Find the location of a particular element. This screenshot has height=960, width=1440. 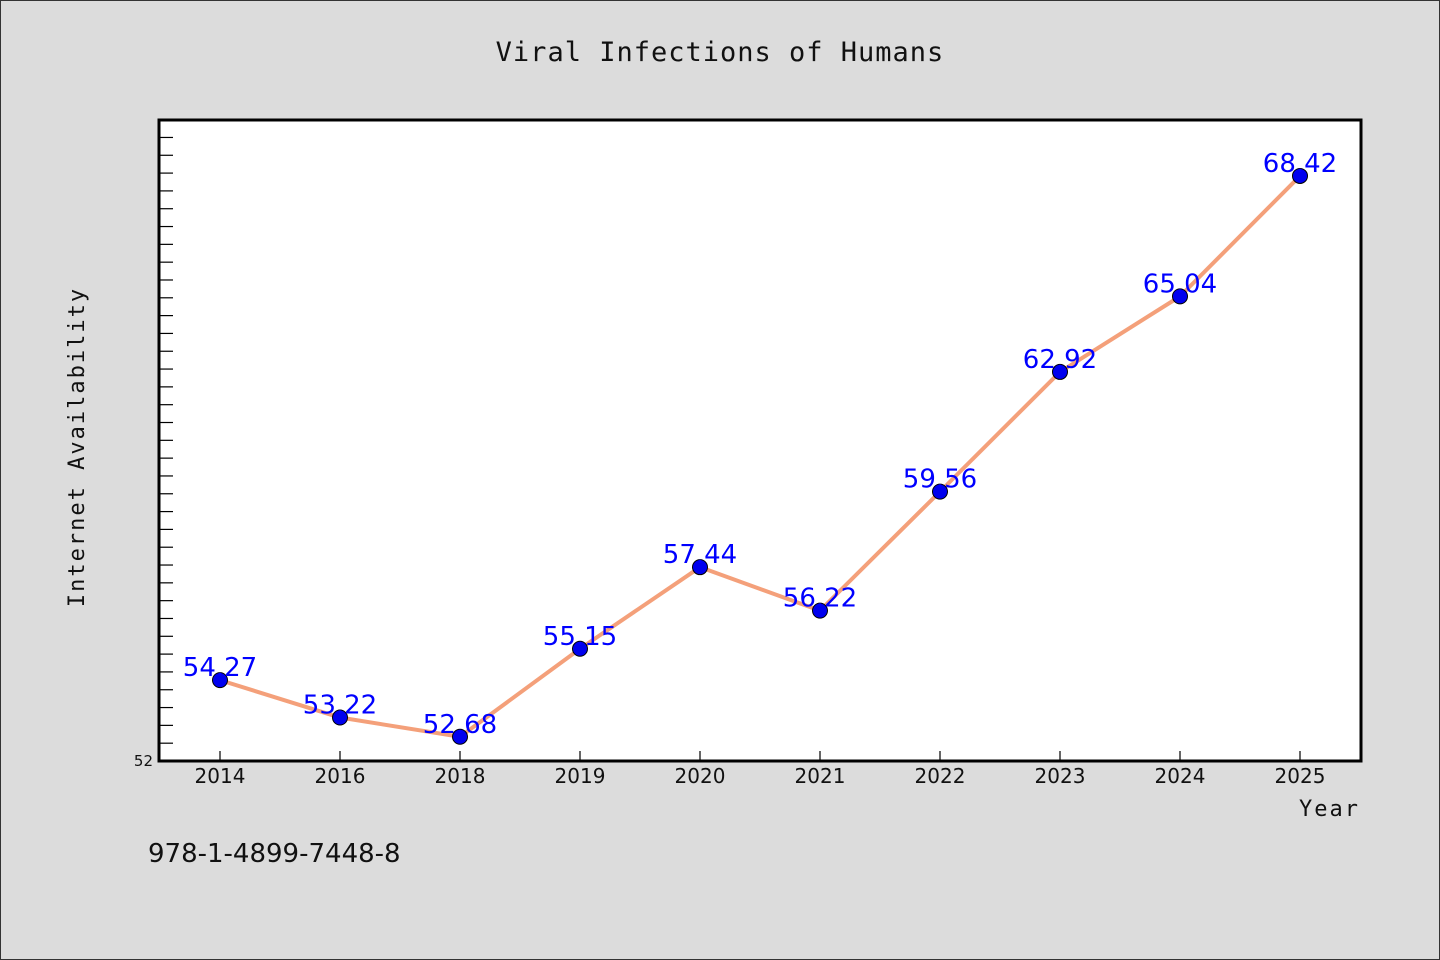

x-tick-label: 2023 is located at coordinates (1060, 776).